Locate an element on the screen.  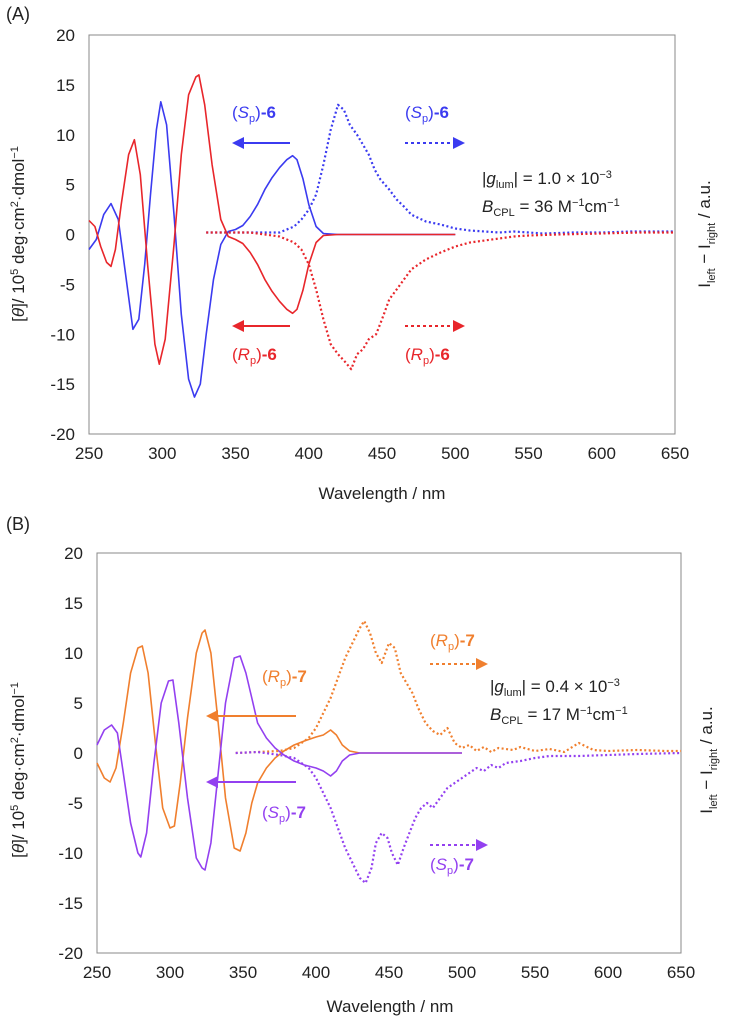
panel-a-label-rp6: (Rp)-6 is located at coordinates (254, 356).